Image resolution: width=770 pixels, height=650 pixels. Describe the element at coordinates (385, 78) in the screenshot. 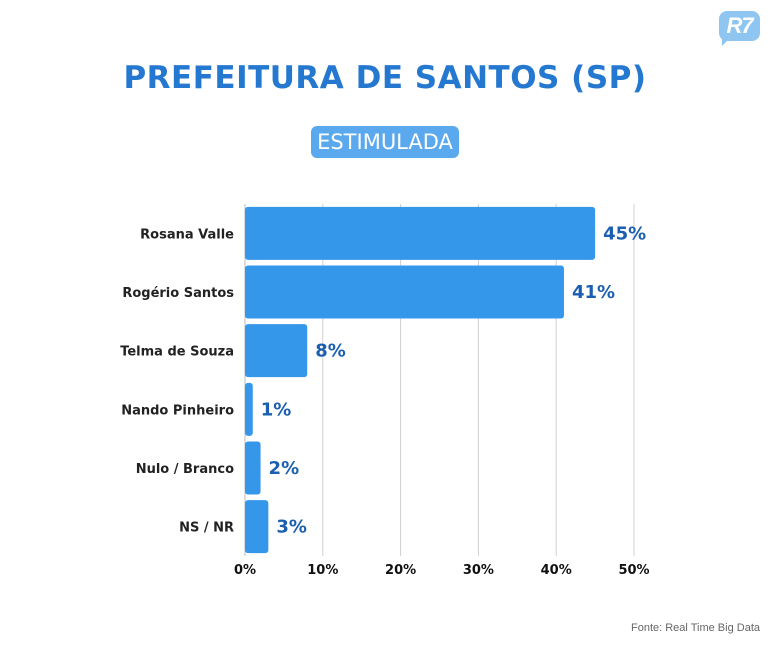

I see `chart-title: PREFEITURA DE SANTOS (SP)` at that location.